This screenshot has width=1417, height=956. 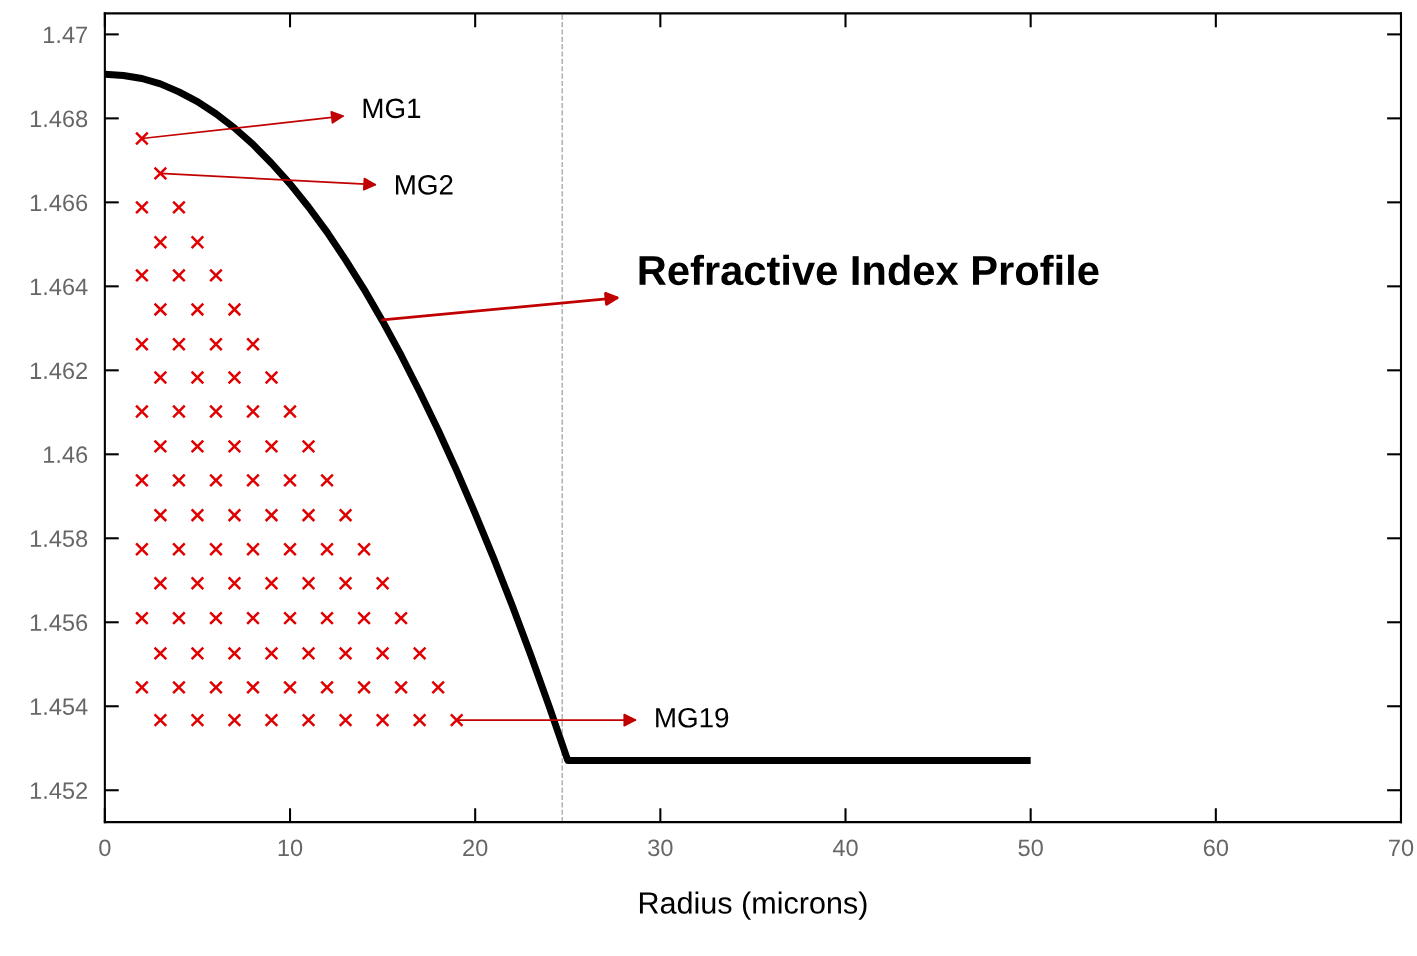 What do you see at coordinates (392, 108) in the screenshot?
I see `annotation: MG1` at bounding box center [392, 108].